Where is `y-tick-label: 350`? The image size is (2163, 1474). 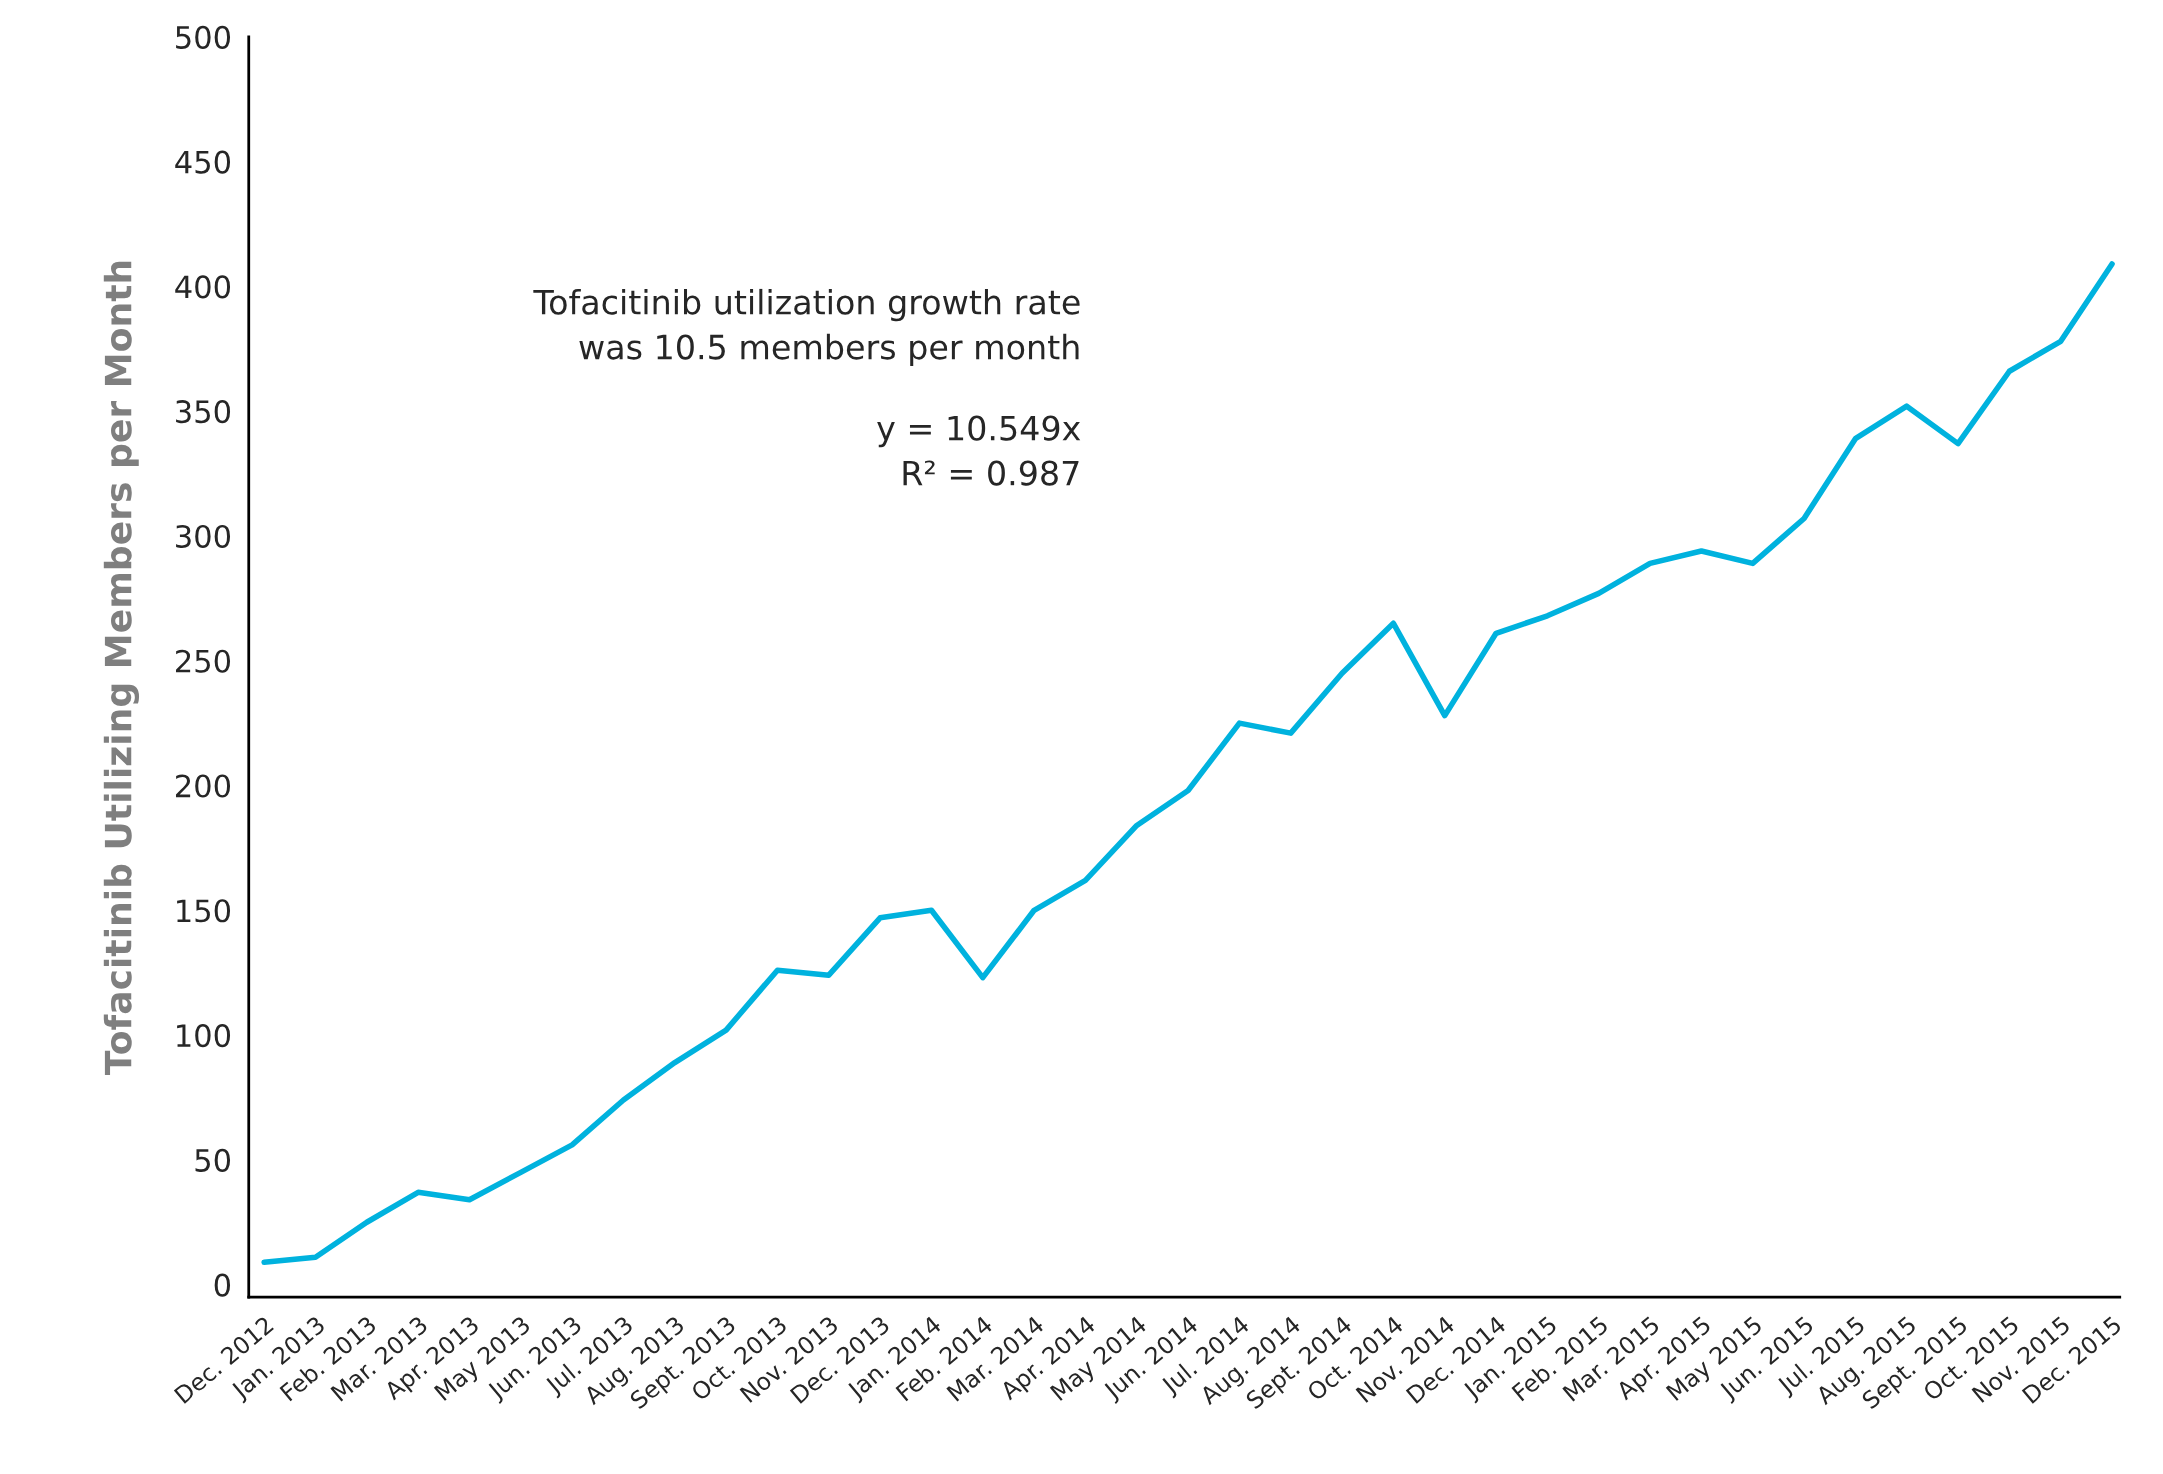
y-tick-label: 350 is located at coordinates (203, 412).